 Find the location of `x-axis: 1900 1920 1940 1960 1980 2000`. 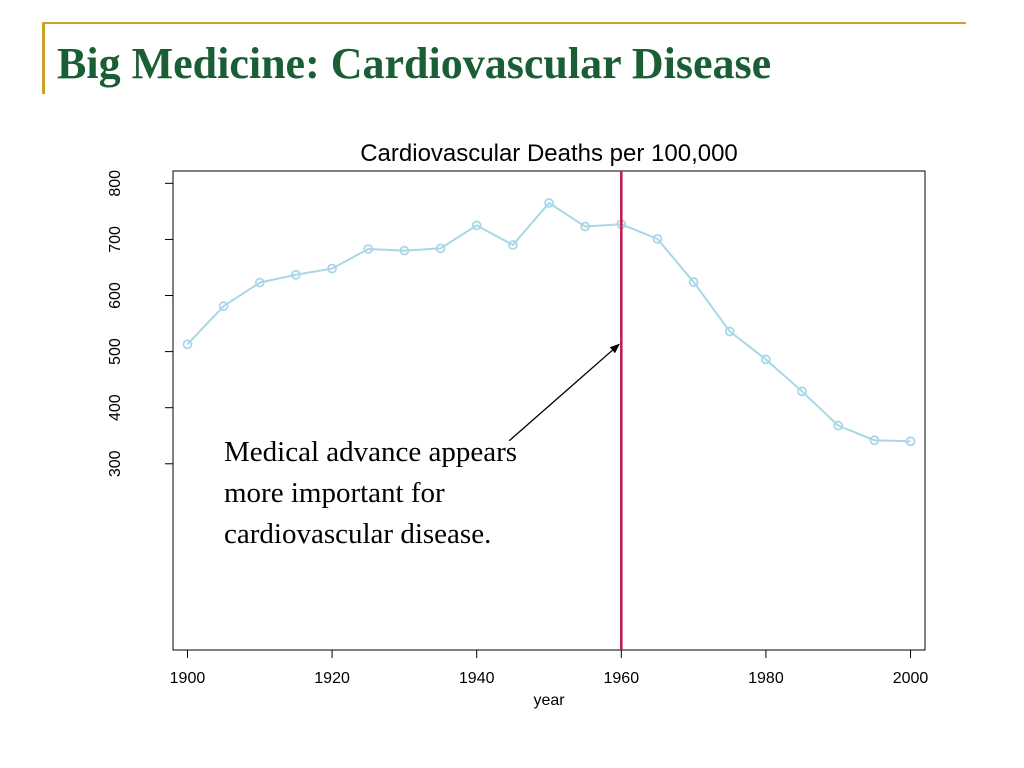

x-axis: 1900 1920 1940 1960 1980 2000 is located at coordinates (549, 668).